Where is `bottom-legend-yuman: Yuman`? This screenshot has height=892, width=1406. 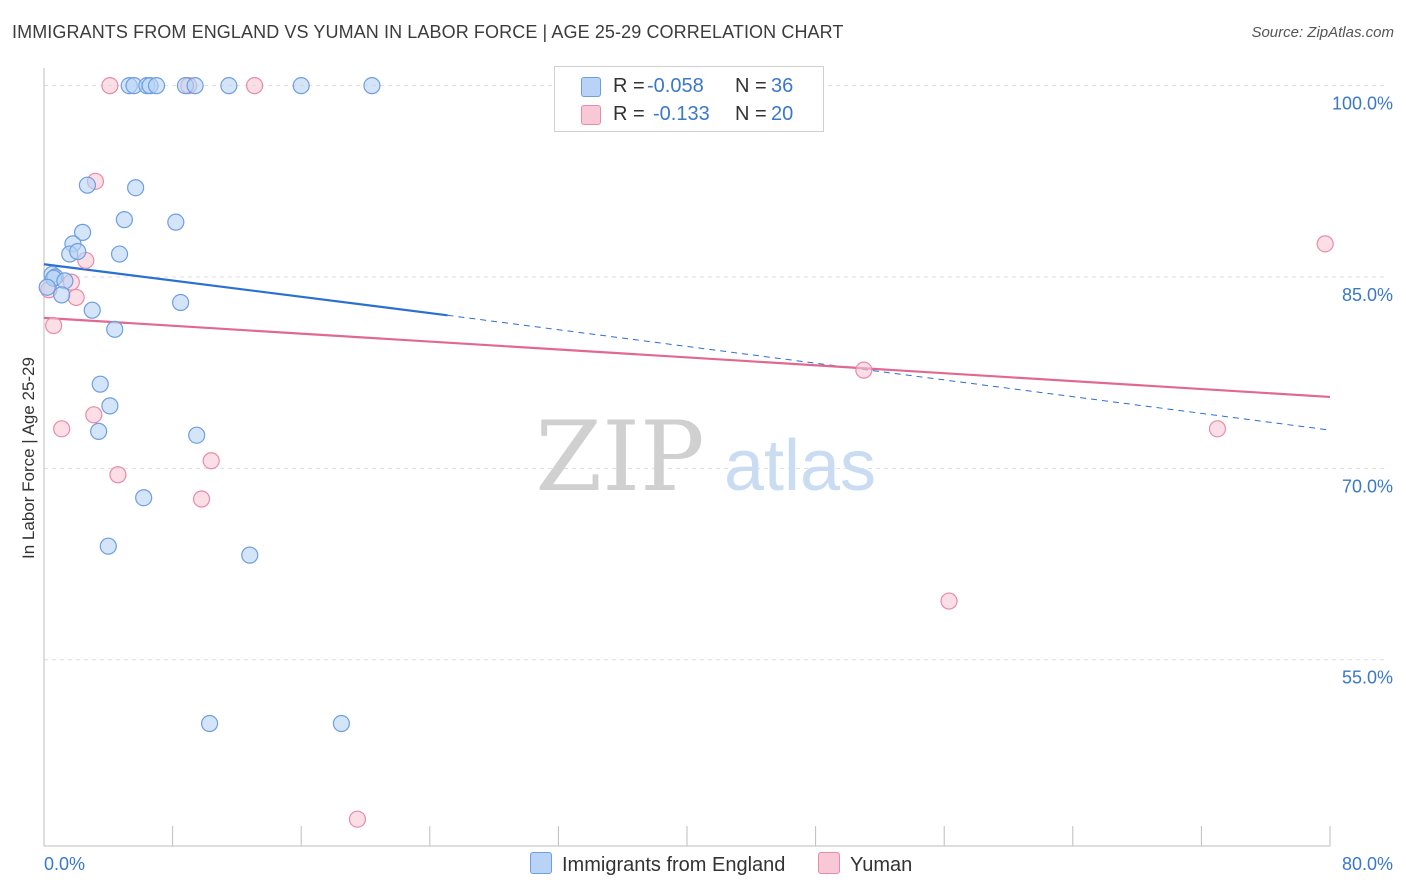
bottom-legend-yuman: Yuman is located at coordinates (865, 864).